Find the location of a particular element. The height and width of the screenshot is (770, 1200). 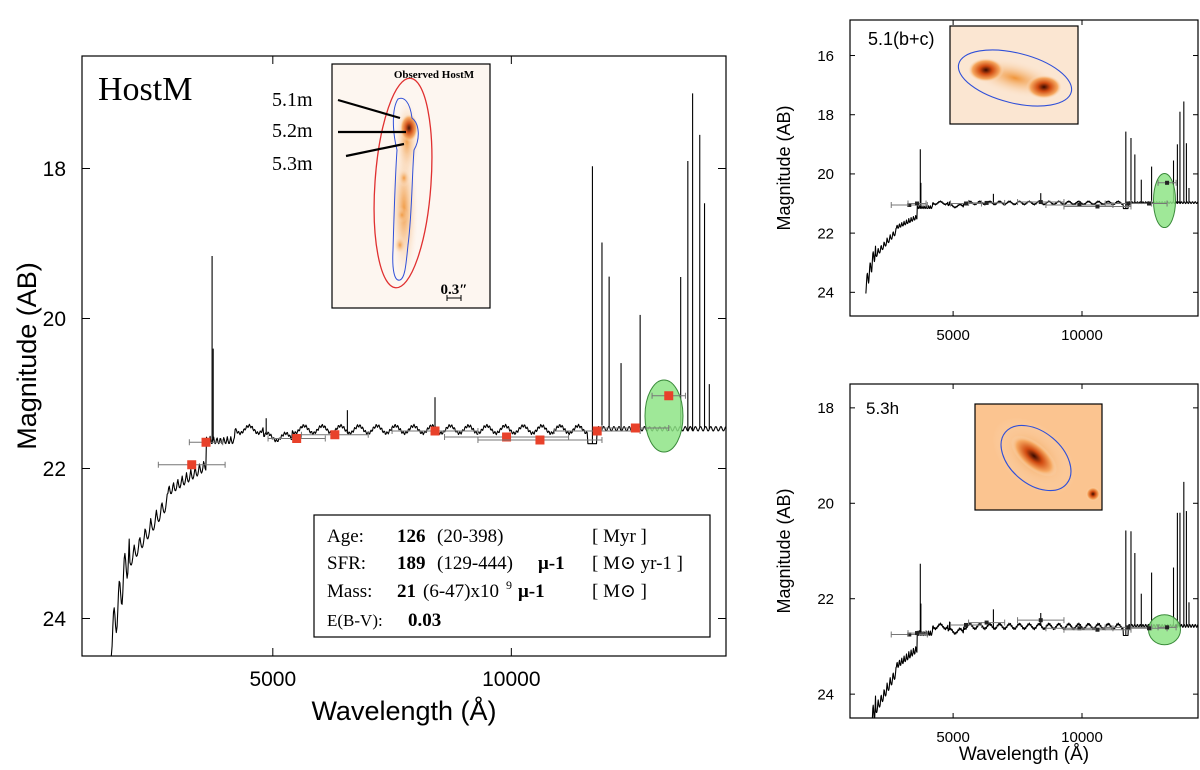

main-title: HostM is located at coordinates (145, 89).